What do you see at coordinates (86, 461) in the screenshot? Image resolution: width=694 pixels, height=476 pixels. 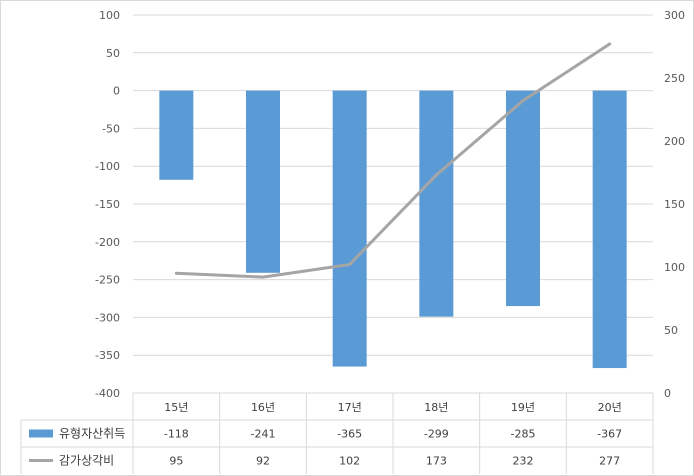 I see `legend-label: 감가상각비` at bounding box center [86, 461].